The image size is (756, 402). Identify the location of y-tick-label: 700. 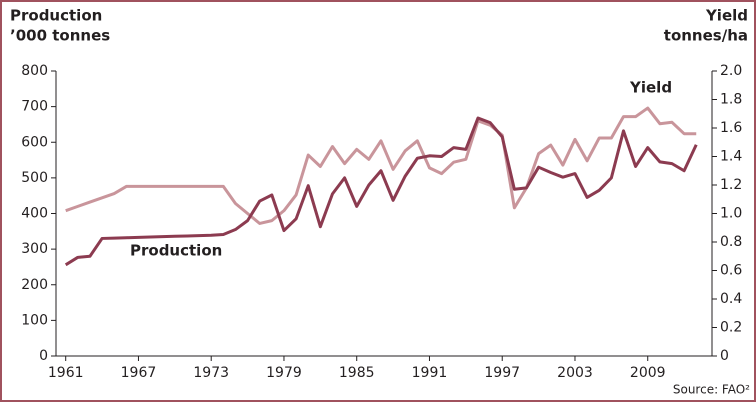
(34, 107).